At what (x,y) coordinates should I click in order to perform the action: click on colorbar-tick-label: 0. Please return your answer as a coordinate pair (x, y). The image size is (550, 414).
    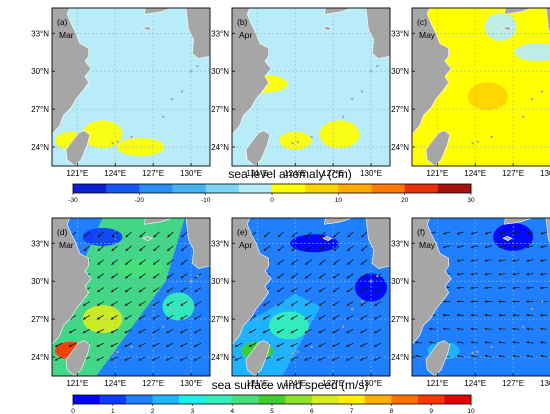
    Looking at the image, I should click on (272, 200).